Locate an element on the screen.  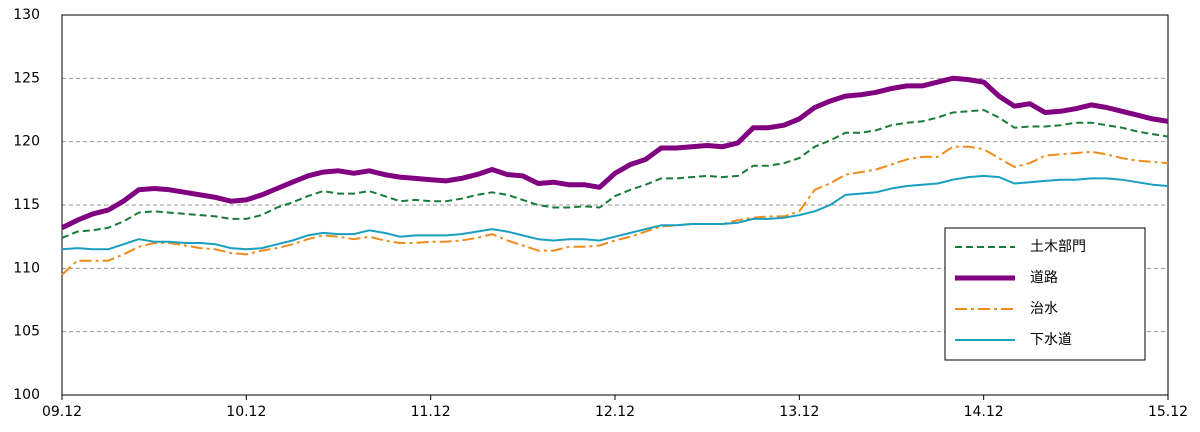
legend-label: 下水道 is located at coordinates (1051, 340).